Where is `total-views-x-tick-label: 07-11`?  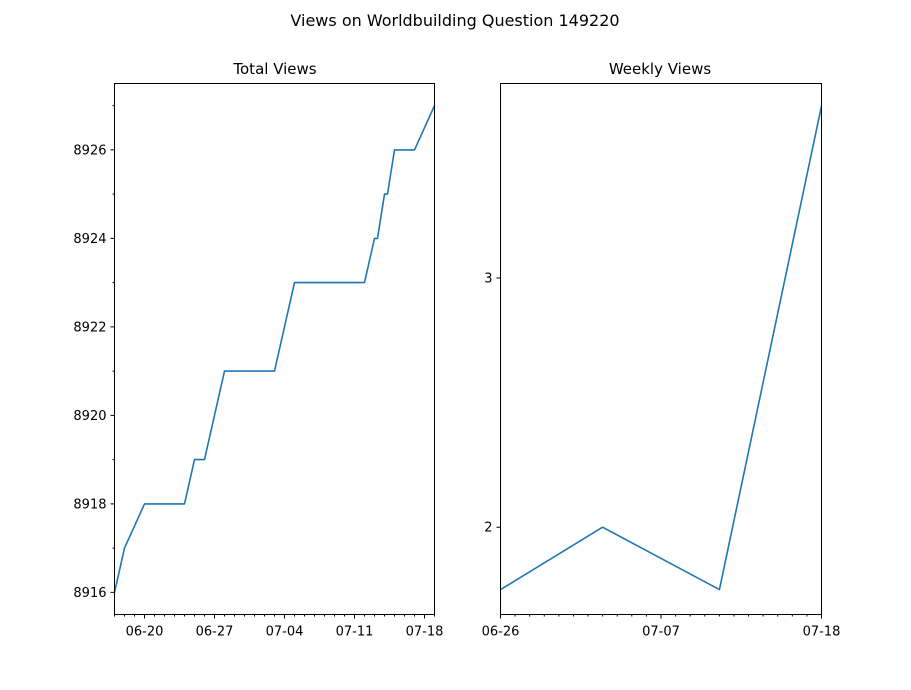
total-views-x-tick-label: 07-11 is located at coordinates (355, 632).